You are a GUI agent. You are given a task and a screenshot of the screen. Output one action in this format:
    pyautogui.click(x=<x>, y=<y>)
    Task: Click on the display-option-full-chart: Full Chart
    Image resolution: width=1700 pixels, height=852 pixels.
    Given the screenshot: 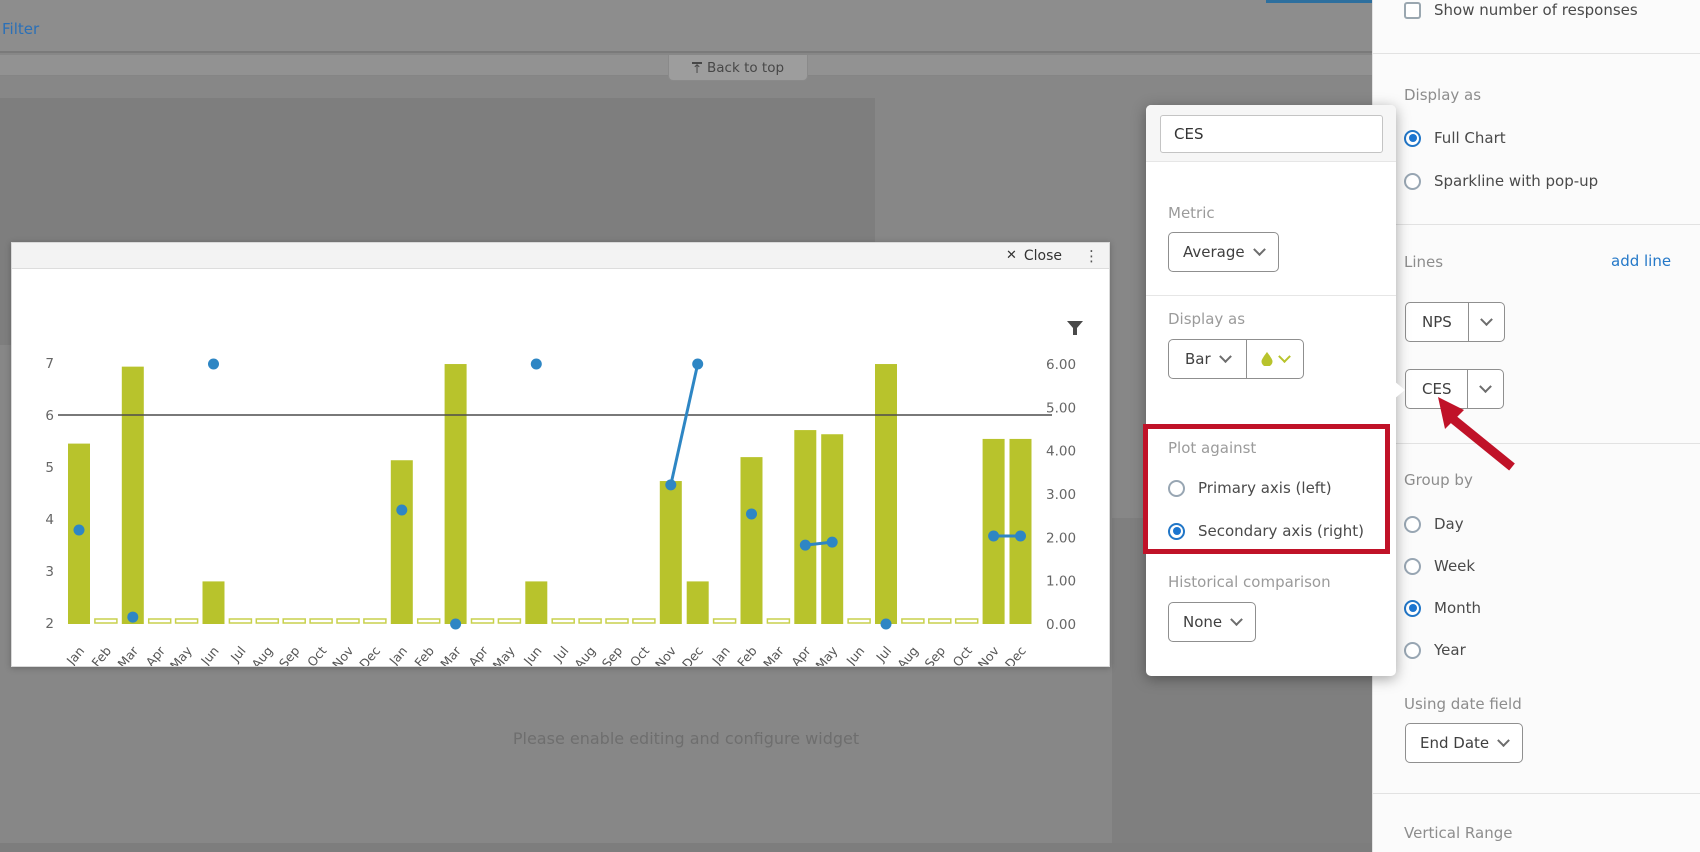 What is the action you would take?
    pyautogui.click(x=1455, y=138)
    